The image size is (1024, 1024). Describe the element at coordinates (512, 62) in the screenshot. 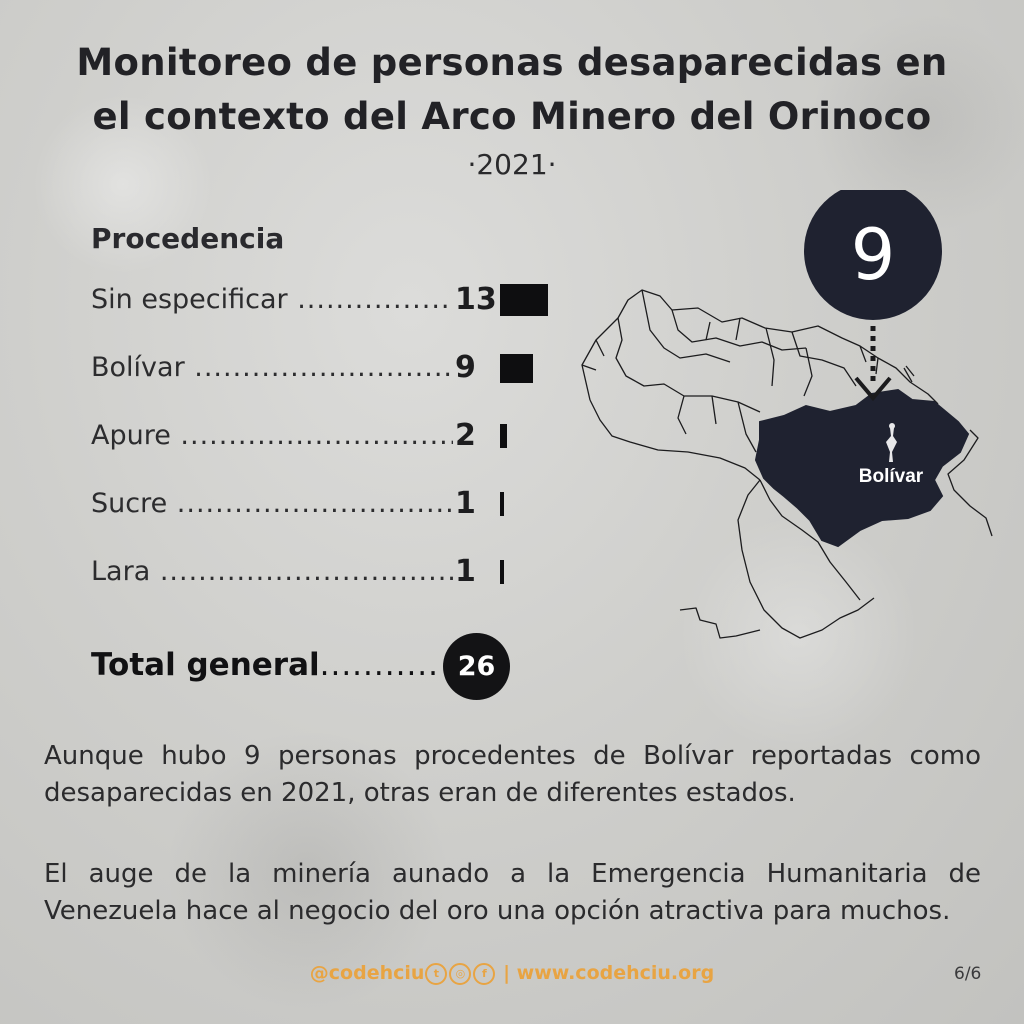

I see `title-line-1: Monitoreo de personas desaparecidas en` at that location.